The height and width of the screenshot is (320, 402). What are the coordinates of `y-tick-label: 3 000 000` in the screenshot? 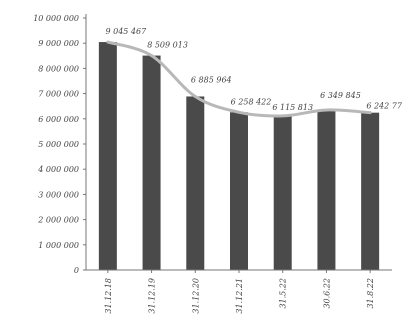 It's located at (58, 194).